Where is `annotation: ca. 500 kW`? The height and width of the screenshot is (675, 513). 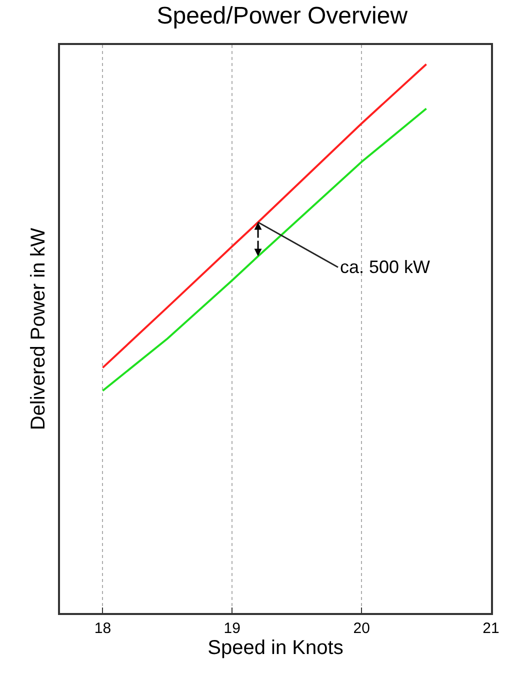 annotation: ca. 500 kW is located at coordinates (385, 267).